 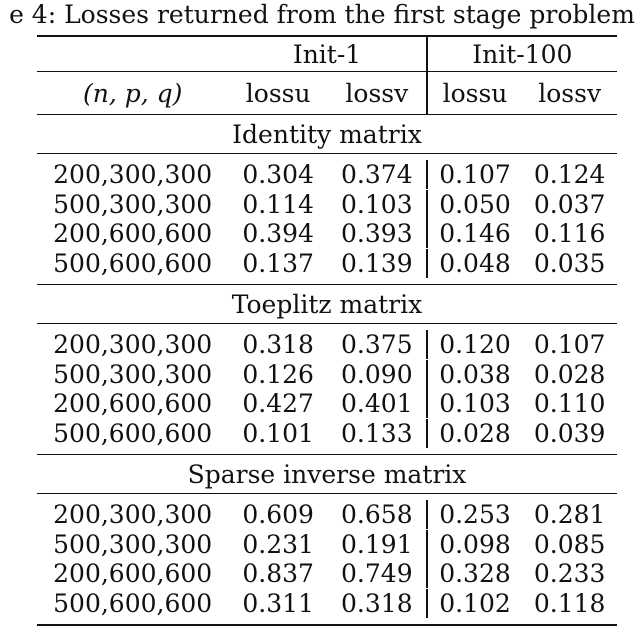 I want to click on table-row: 200,300,300 0.304 0.374 0.107 0.124, so click(x=327, y=175).